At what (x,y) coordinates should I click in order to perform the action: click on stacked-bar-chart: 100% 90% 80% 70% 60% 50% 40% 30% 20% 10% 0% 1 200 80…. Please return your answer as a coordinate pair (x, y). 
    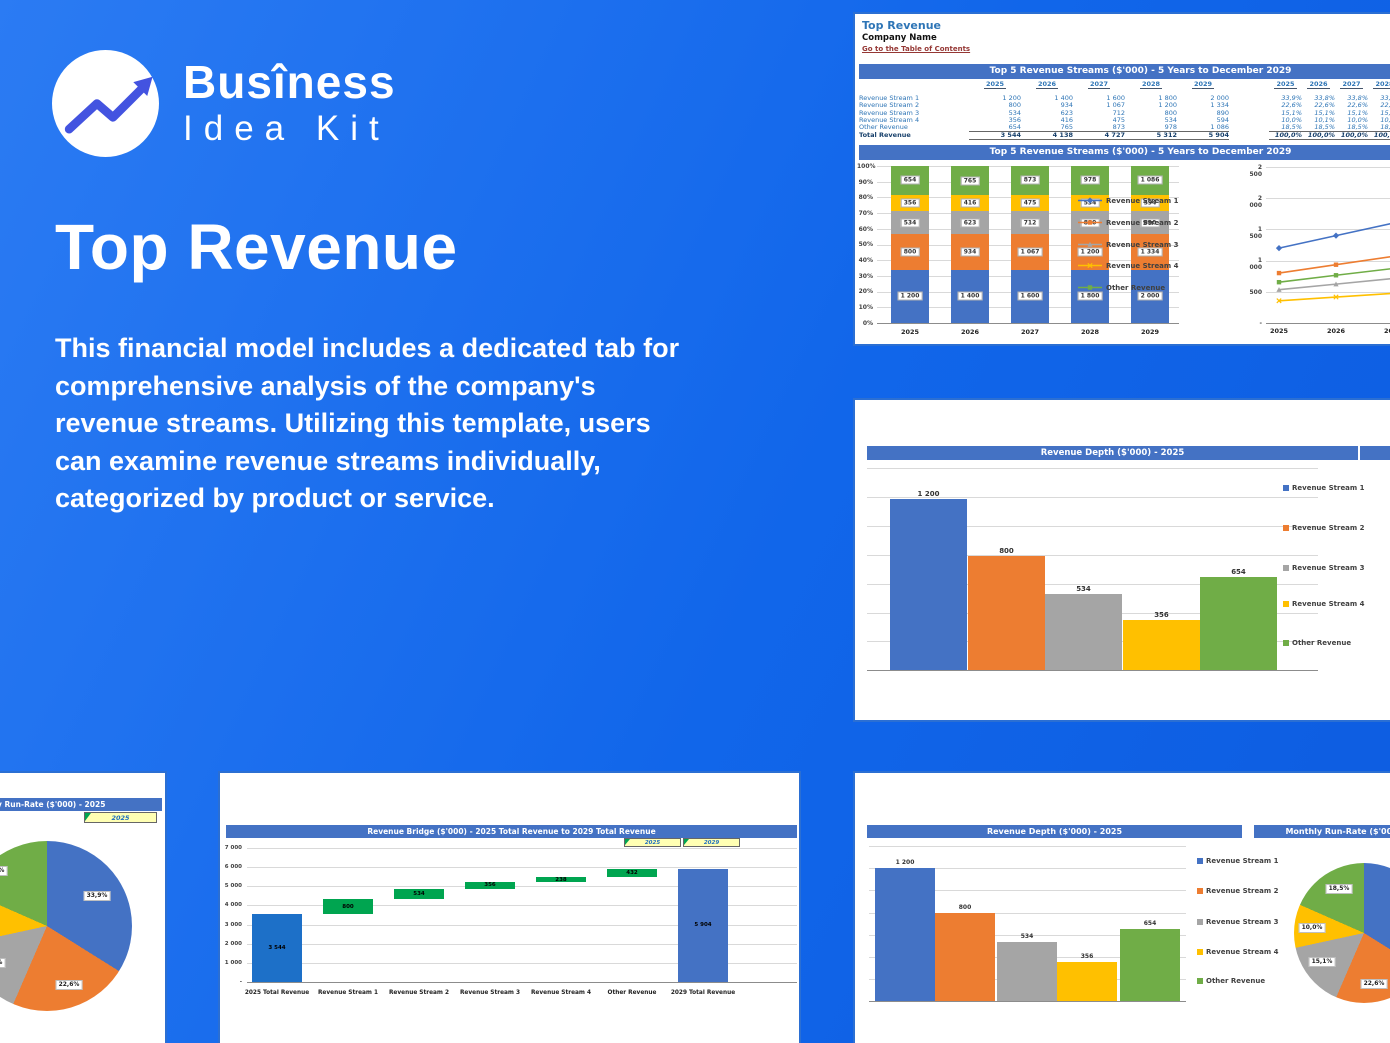
    Looking at the image, I should click on (1029, 251).